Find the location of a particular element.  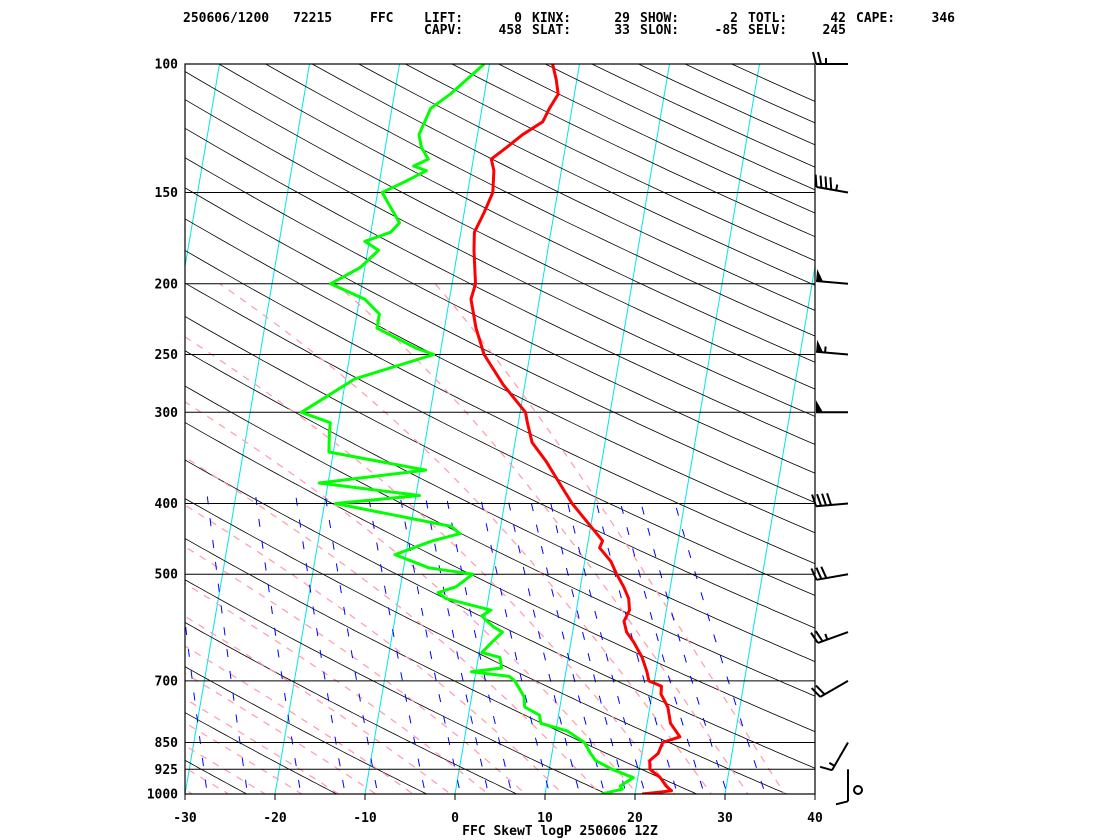

header-slat-label: SLAT: is located at coordinates (551, 30).